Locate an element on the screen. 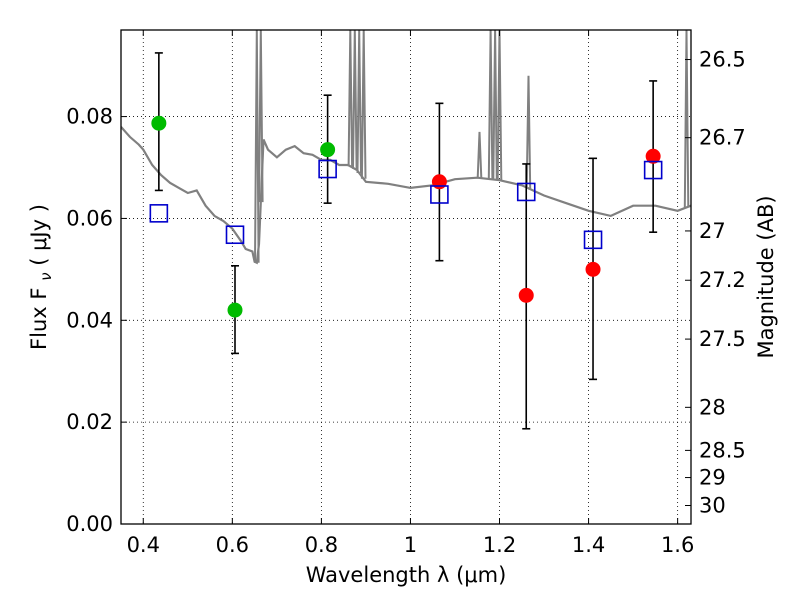  right-tick-label: 27 is located at coordinates (712, 231).